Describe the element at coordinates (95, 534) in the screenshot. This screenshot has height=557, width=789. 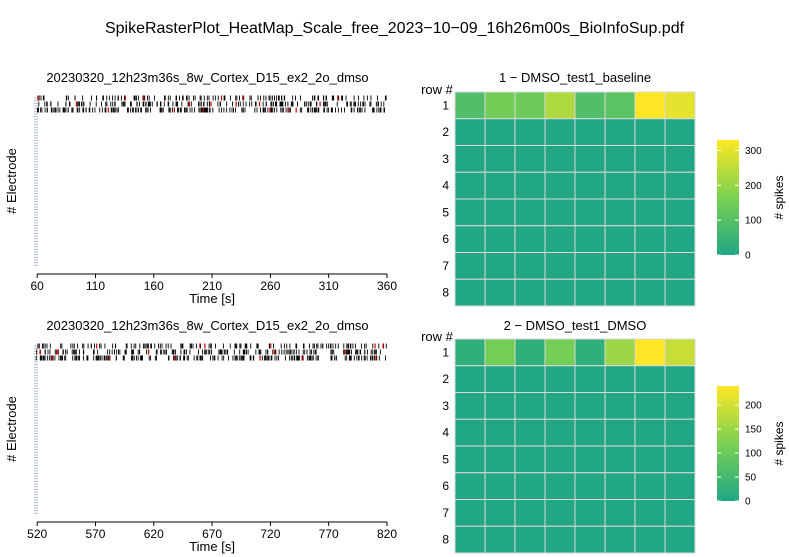
I see `x-tick-label: 570` at that location.